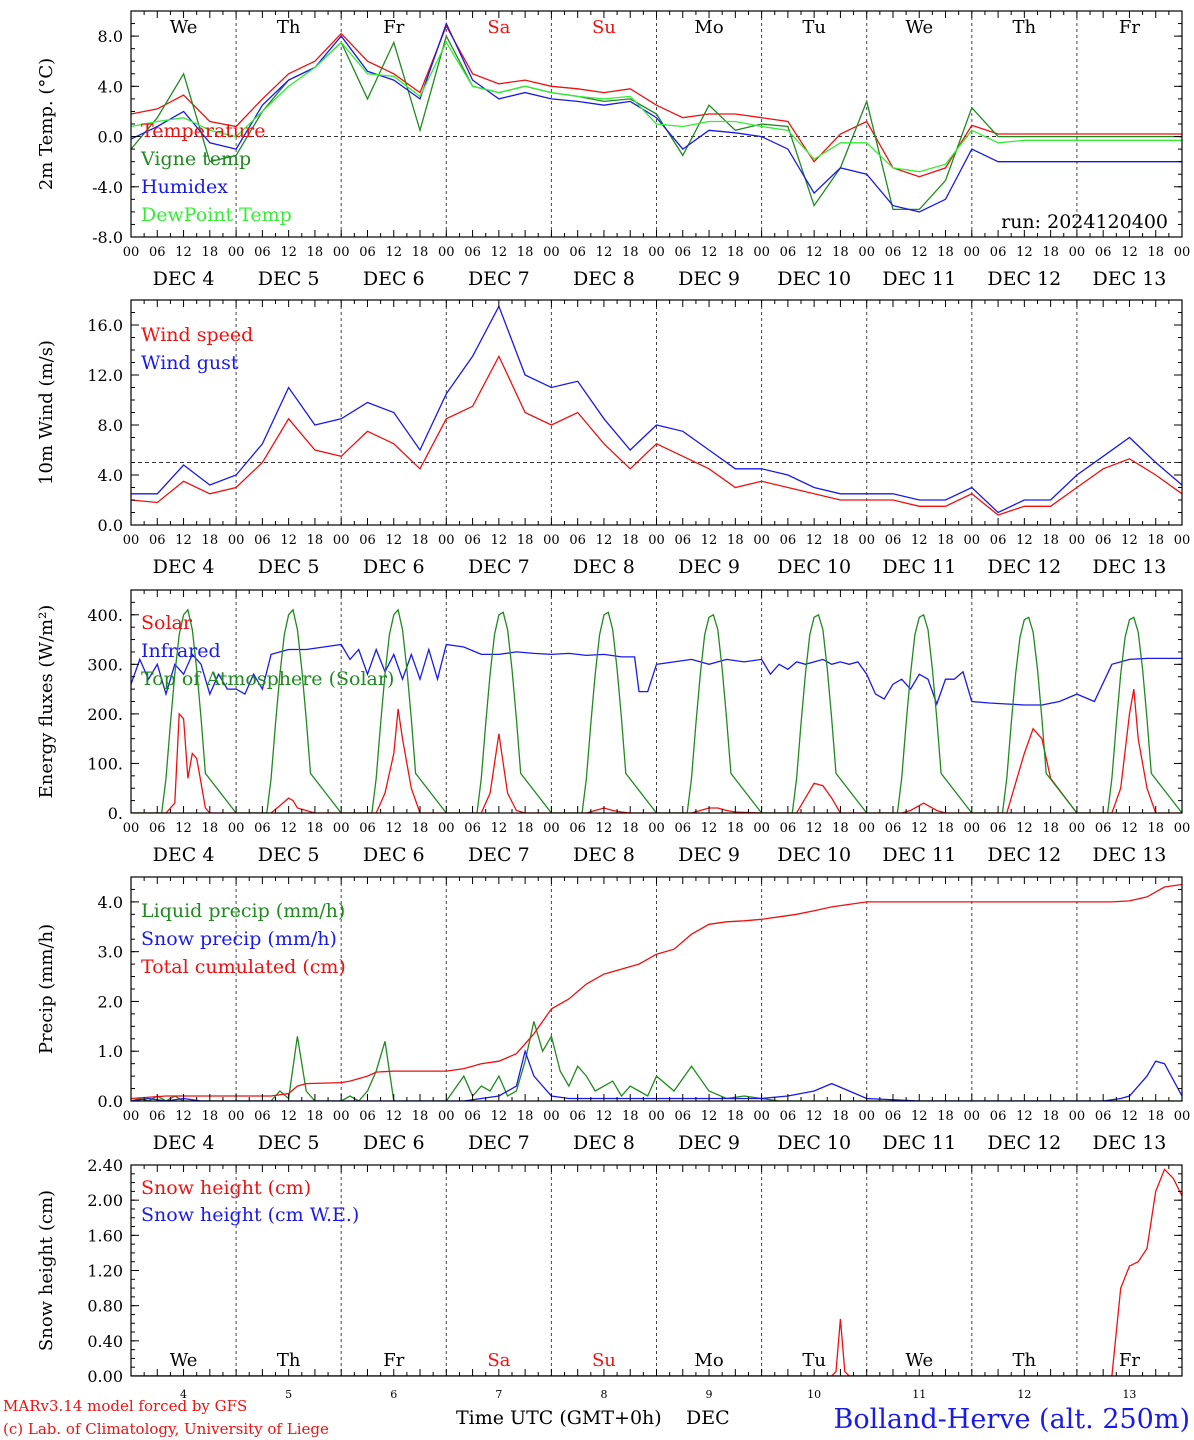 The width and height of the screenshot is (1194, 1440). What do you see at coordinates (267, 679) in the screenshot?
I see `legend-entry: Top of Atmosphere (Solar)` at bounding box center [267, 679].